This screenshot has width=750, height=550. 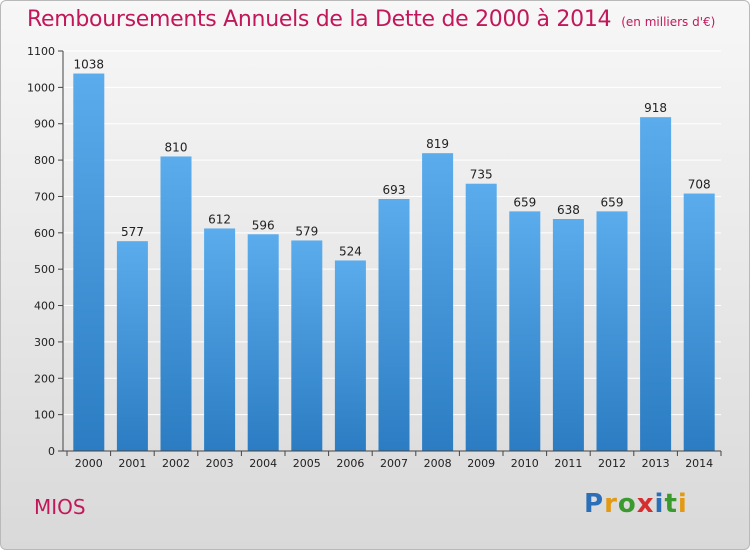 What do you see at coordinates (60, 507) in the screenshot?
I see `commune-name: MIOS` at bounding box center [60, 507].